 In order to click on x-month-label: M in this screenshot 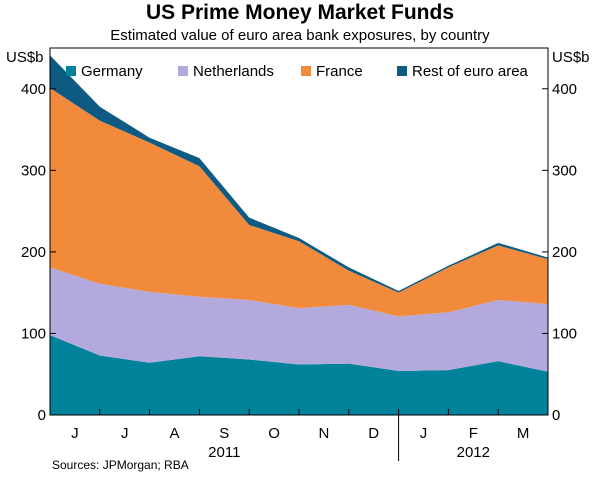, I will do `click(523, 433)`.